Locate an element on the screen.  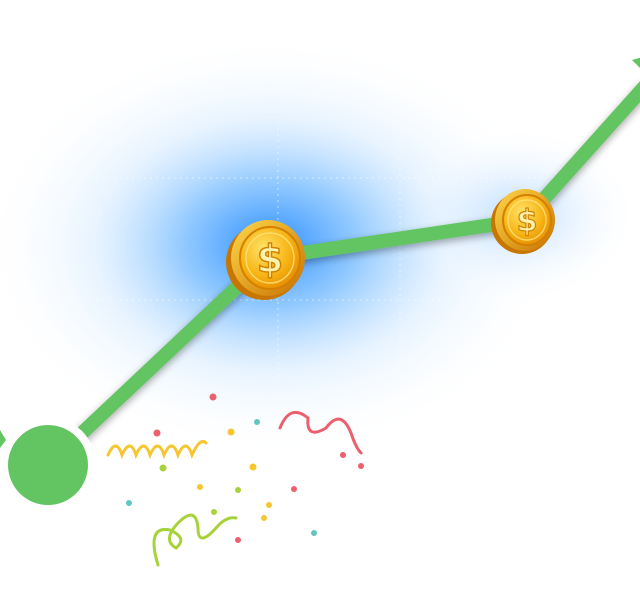
start-dot-edge is located at coordinates (3, 439).